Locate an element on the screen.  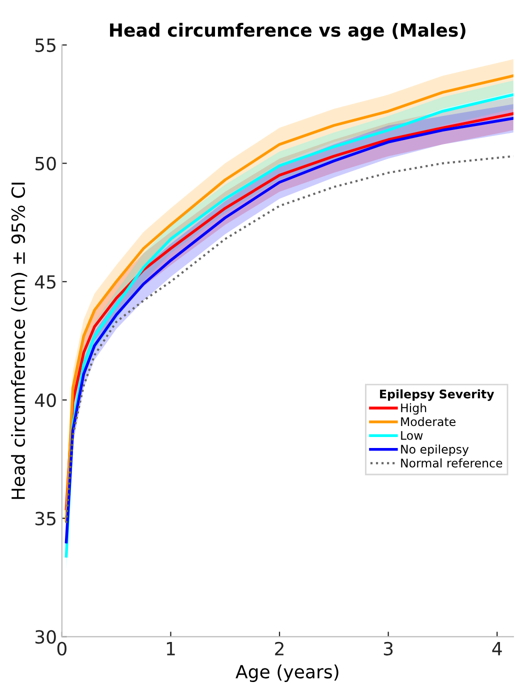
y-axis-title: Head circumference (cm) ± 95% CI is located at coordinates (19, 340).